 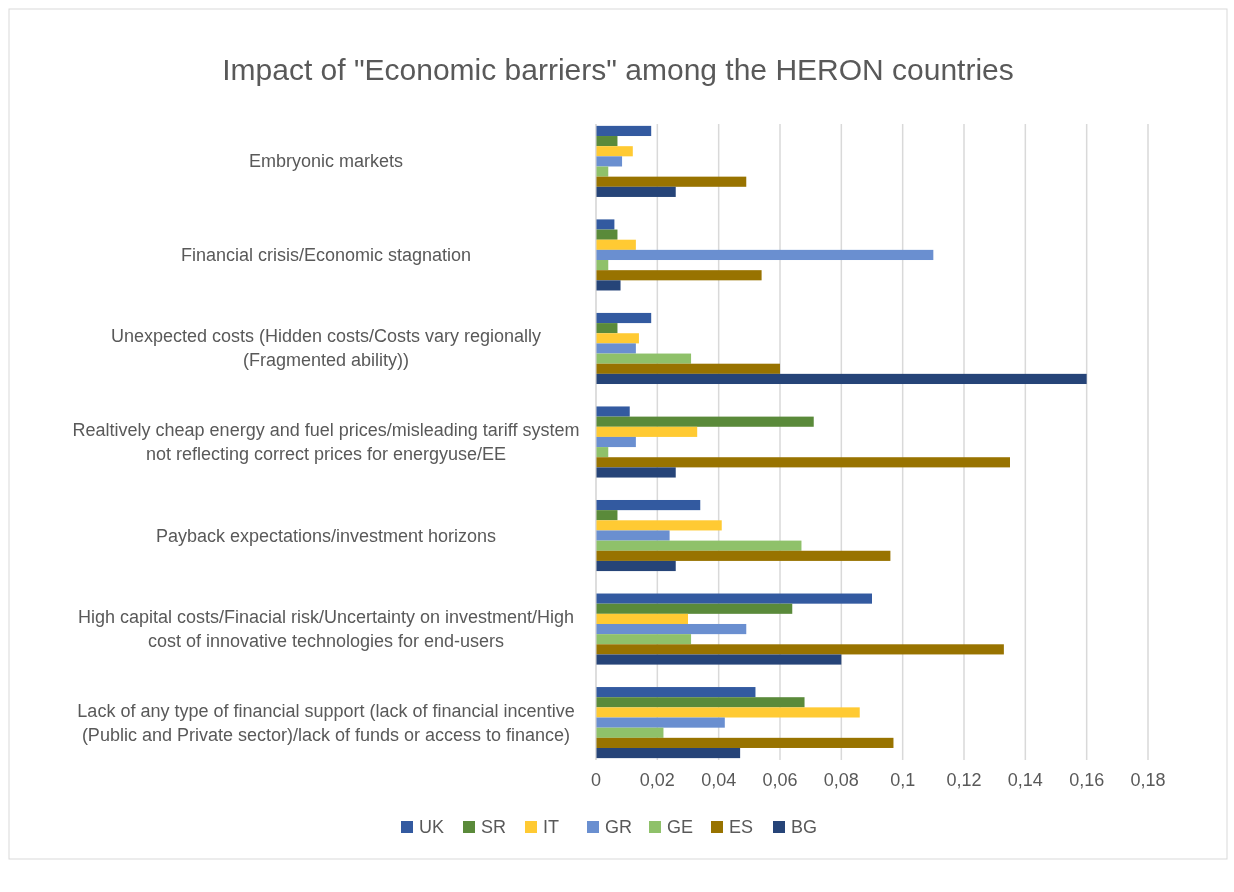 I want to click on x-tick-label: 0,08, so click(x=841, y=780).